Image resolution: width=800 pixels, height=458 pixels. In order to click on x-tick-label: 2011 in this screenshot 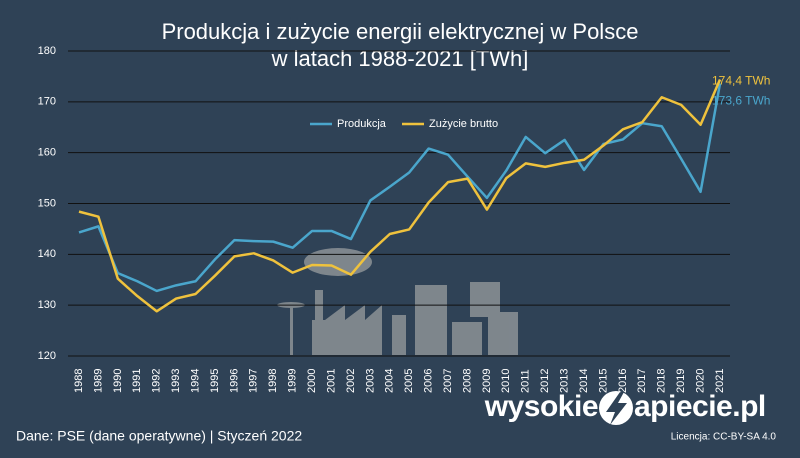, I will do `click(526, 381)`.